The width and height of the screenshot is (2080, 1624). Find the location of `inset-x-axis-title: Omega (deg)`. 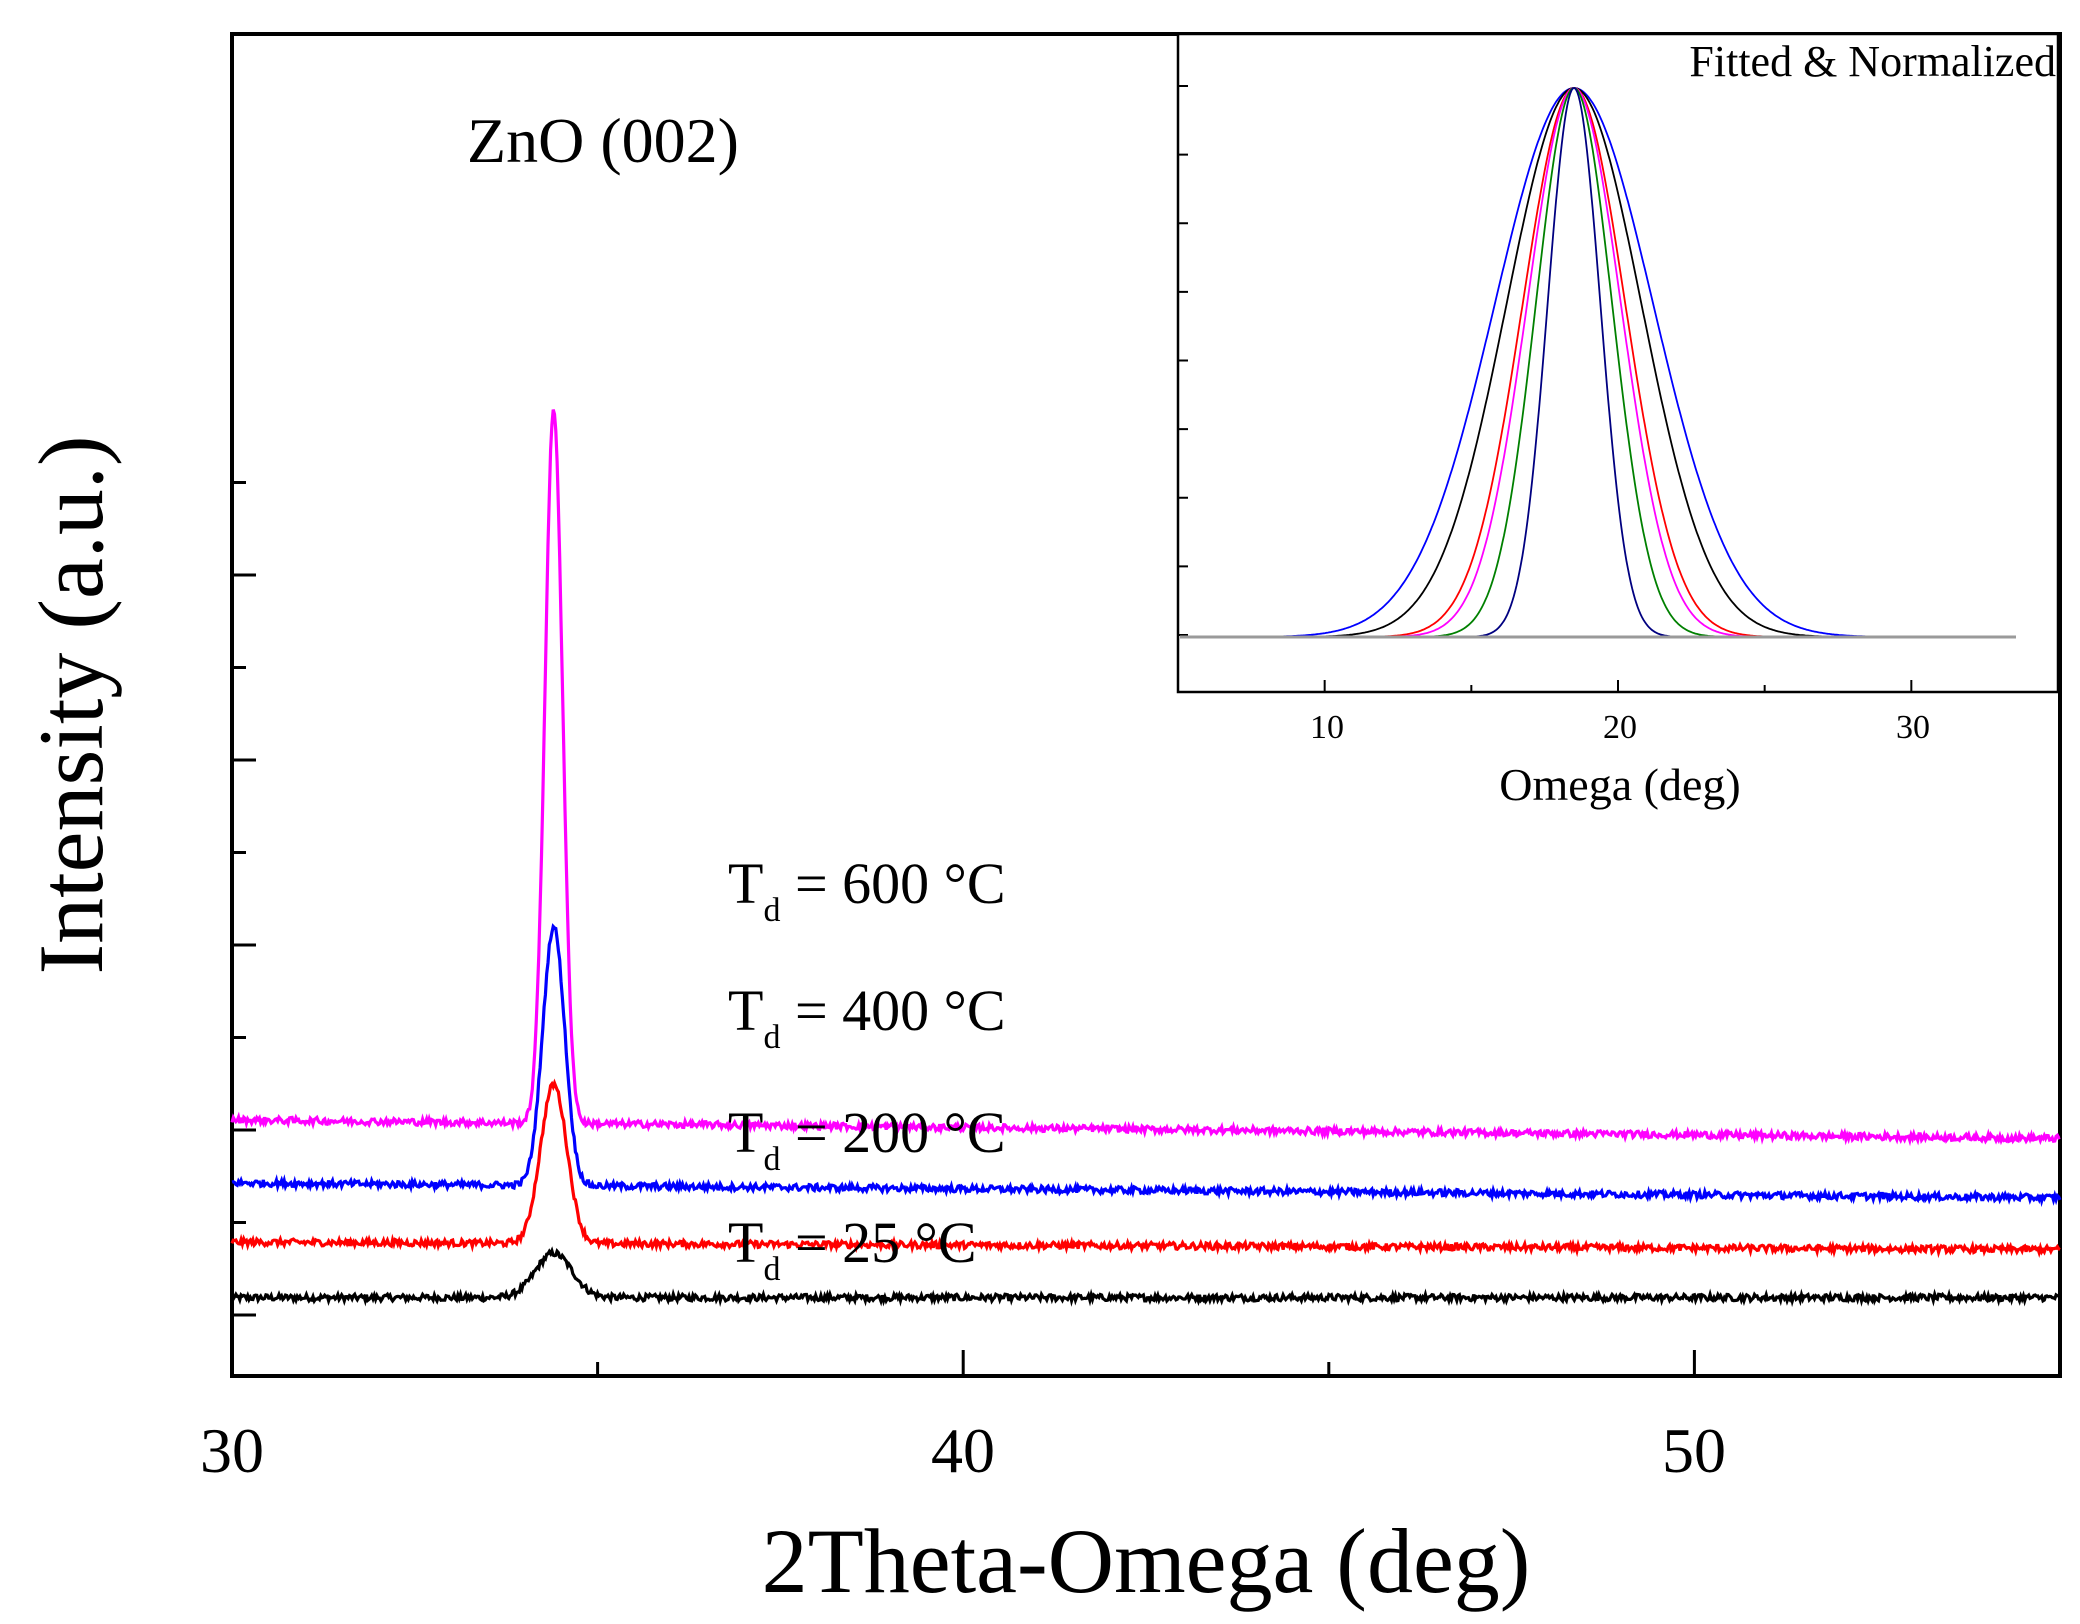

inset-x-axis-title: Omega (deg) is located at coordinates (1619, 784).